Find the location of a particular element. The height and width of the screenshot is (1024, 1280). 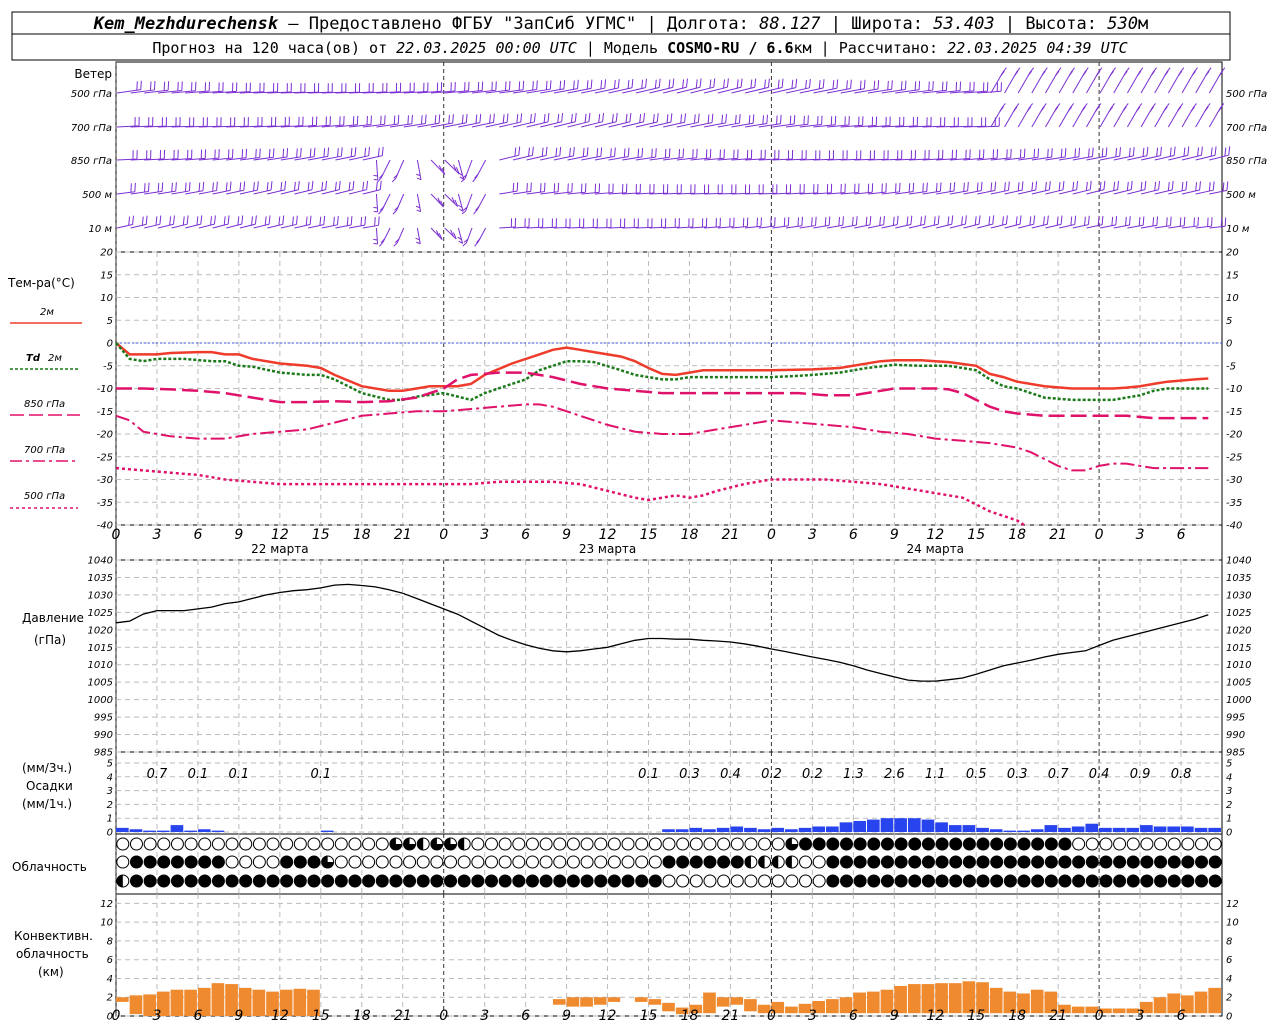

time-tick-label: 12 is located at coordinates (935, 535).